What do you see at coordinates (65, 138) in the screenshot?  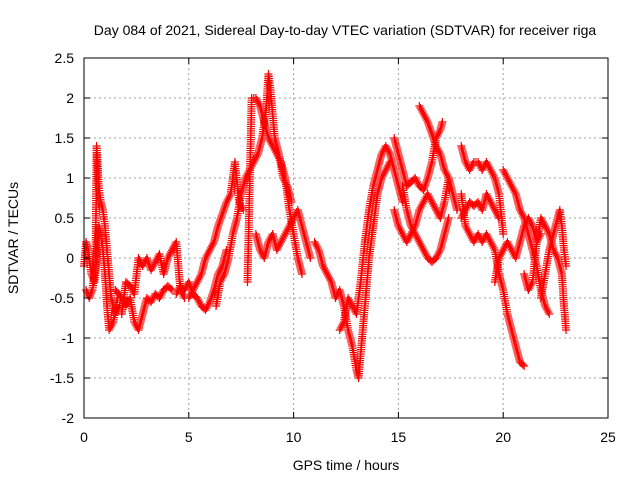 I see `y-tick-label: 1.5` at bounding box center [65, 138].